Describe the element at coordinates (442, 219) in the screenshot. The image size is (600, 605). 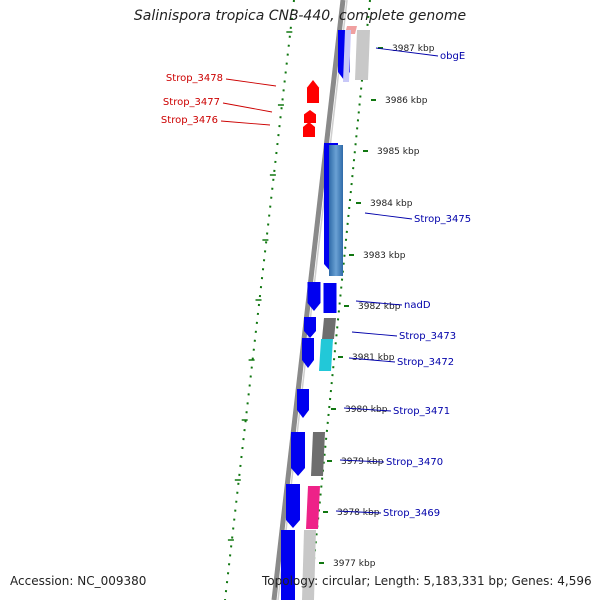
I see `gene-label: Strop_3475` at that location.